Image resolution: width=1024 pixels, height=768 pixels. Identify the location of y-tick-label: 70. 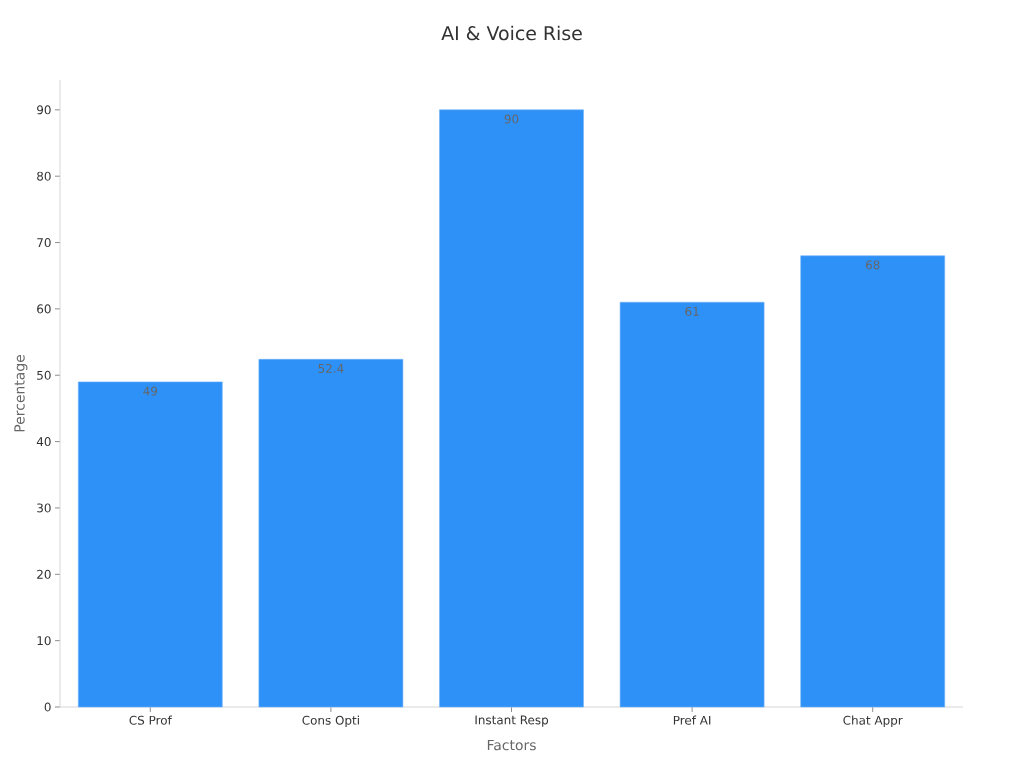
(44, 243).